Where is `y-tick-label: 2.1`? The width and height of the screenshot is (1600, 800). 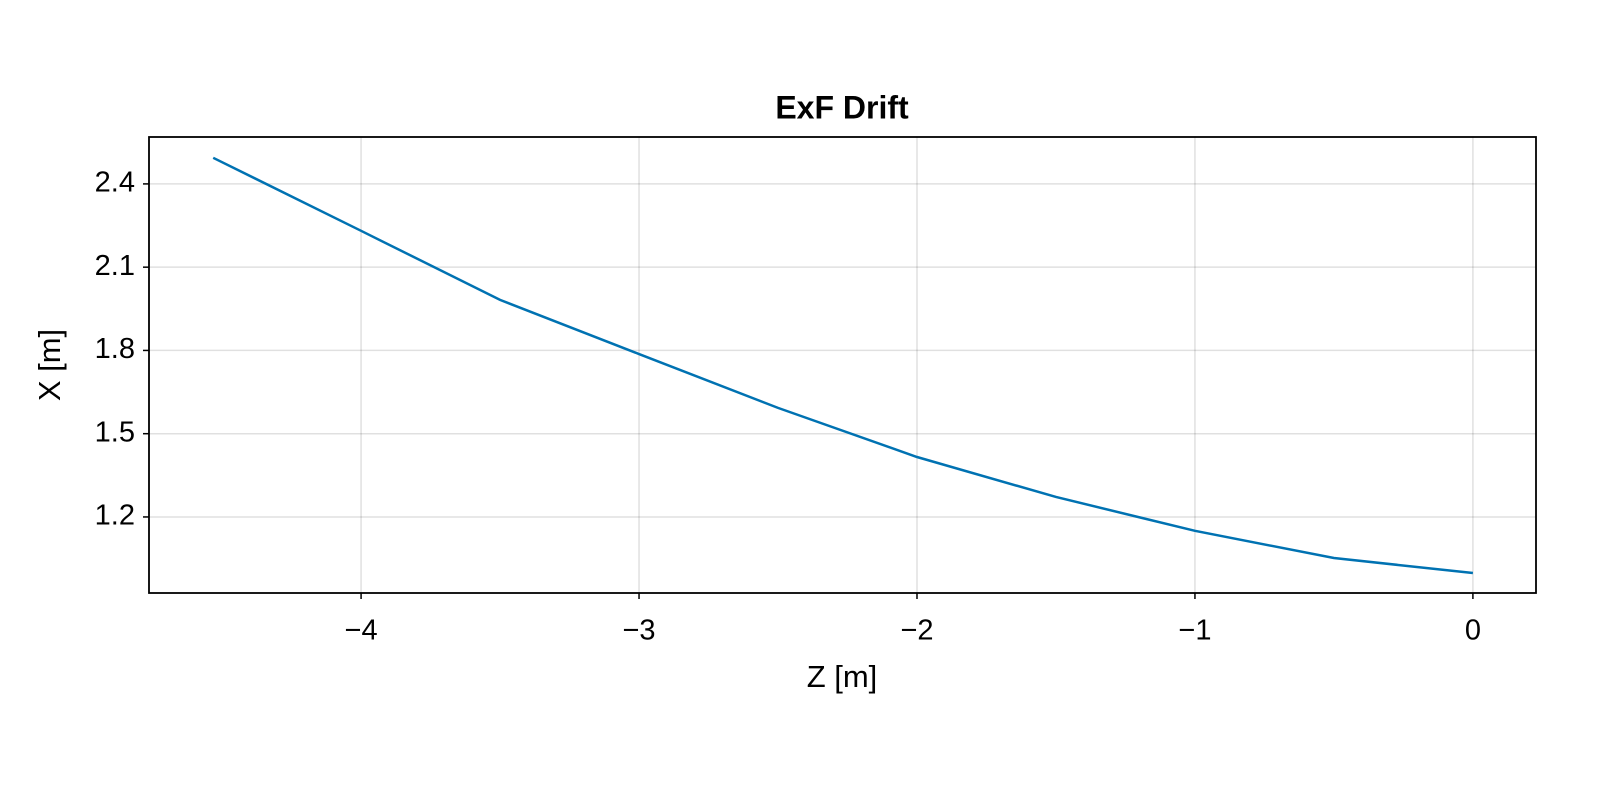 y-tick-label: 2.1 is located at coordinates (115, 266).